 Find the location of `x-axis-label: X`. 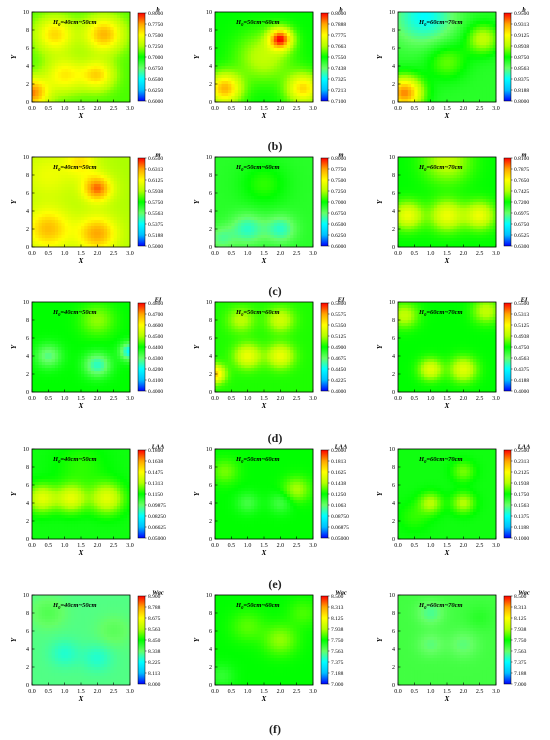

x-axis-label: X is located at coordinates (447, 116).